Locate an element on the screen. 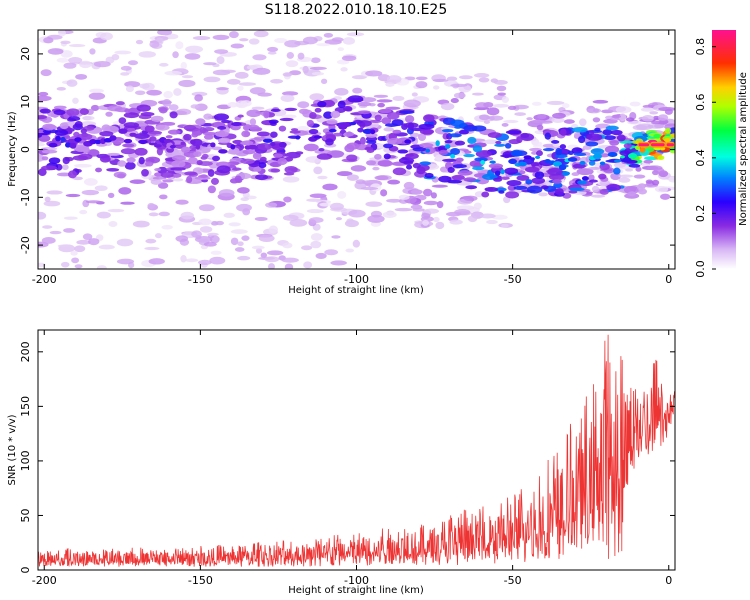  figure-title: S118.2022.010.18.10.E25 is located at coordinates (356, 10).